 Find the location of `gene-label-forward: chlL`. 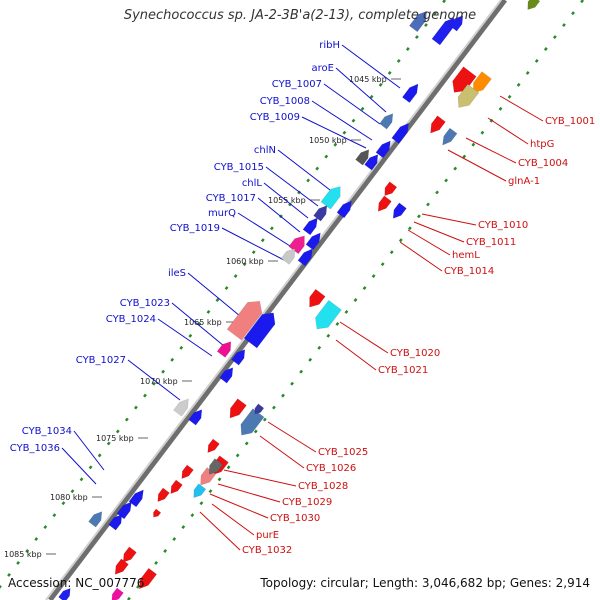

gene-label-forward: chlL is located at coordinates (252, 183).